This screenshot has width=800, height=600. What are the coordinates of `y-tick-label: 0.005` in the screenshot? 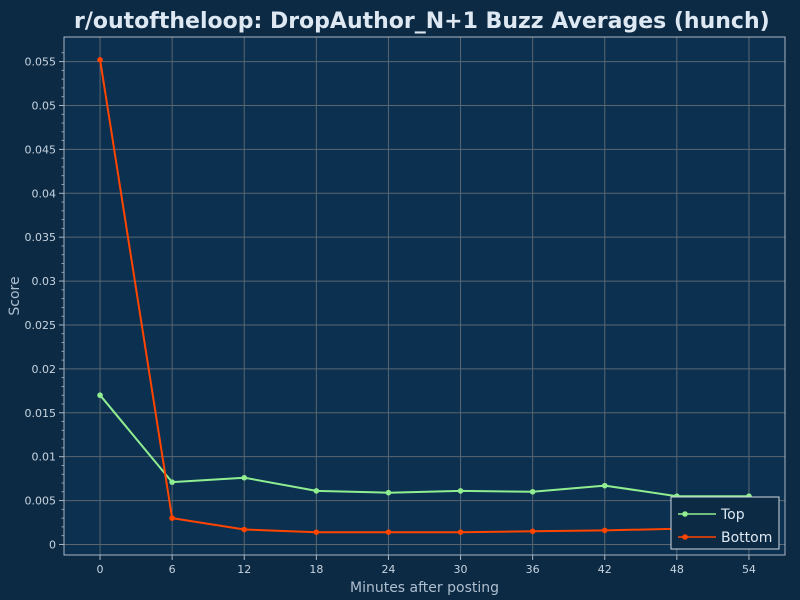 It's located at (41, 501).